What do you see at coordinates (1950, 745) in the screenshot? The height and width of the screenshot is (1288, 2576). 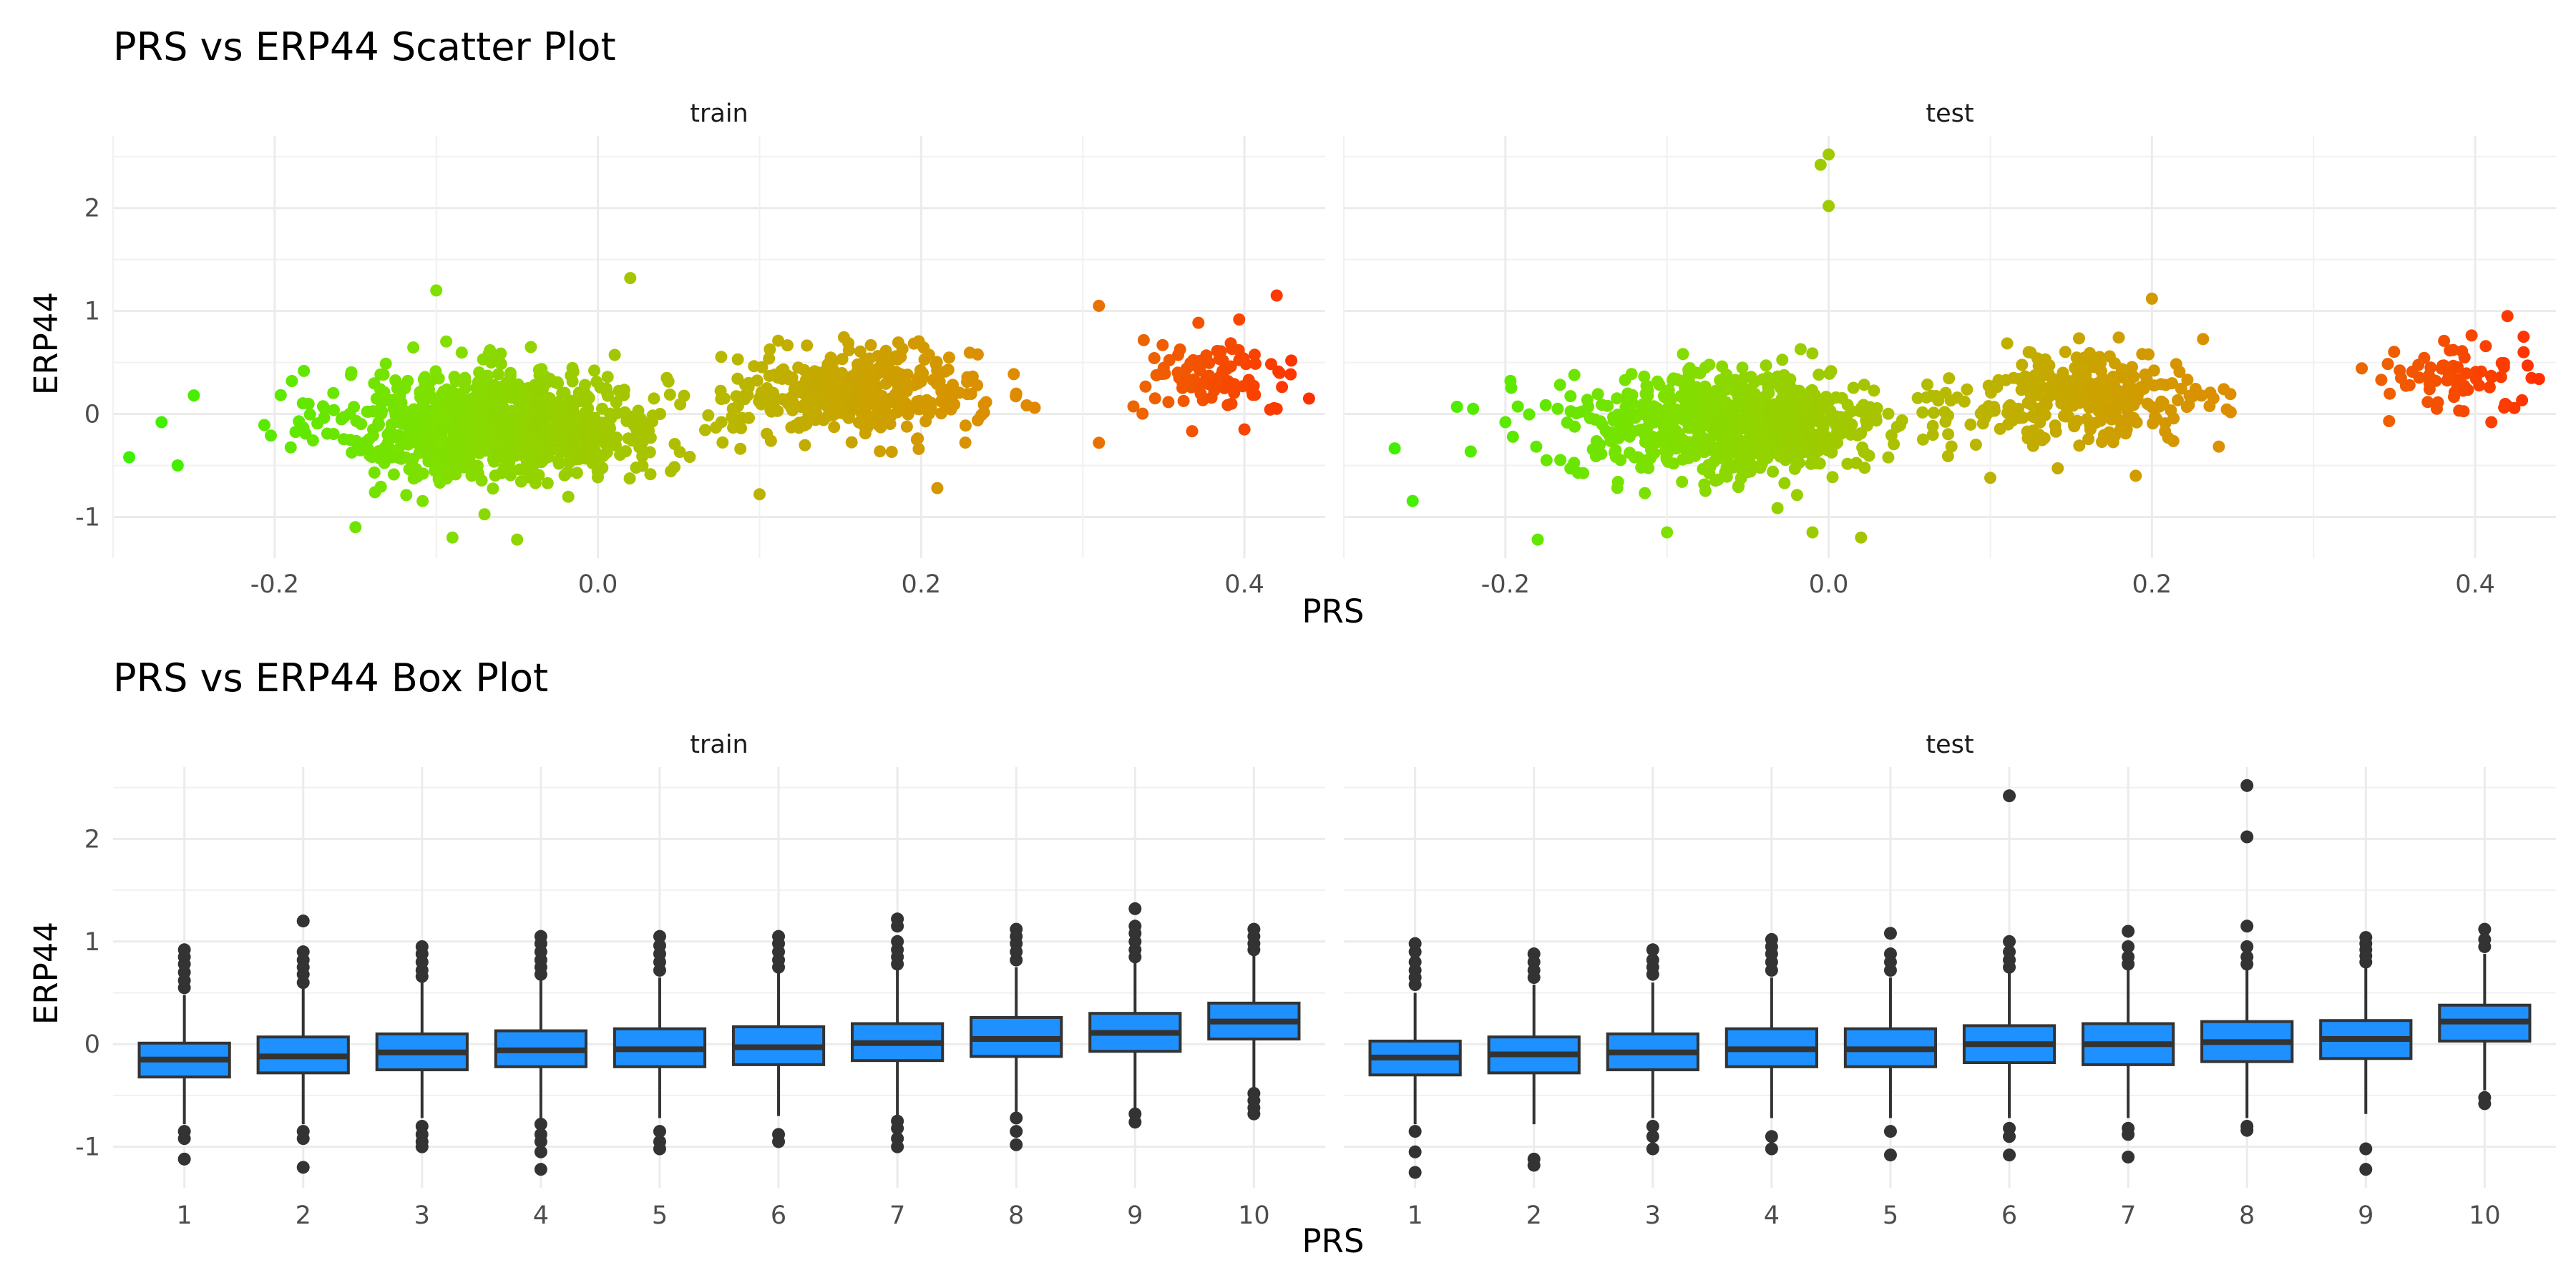 I see `box-strip-test: test` at bounding box center [1950, 745].